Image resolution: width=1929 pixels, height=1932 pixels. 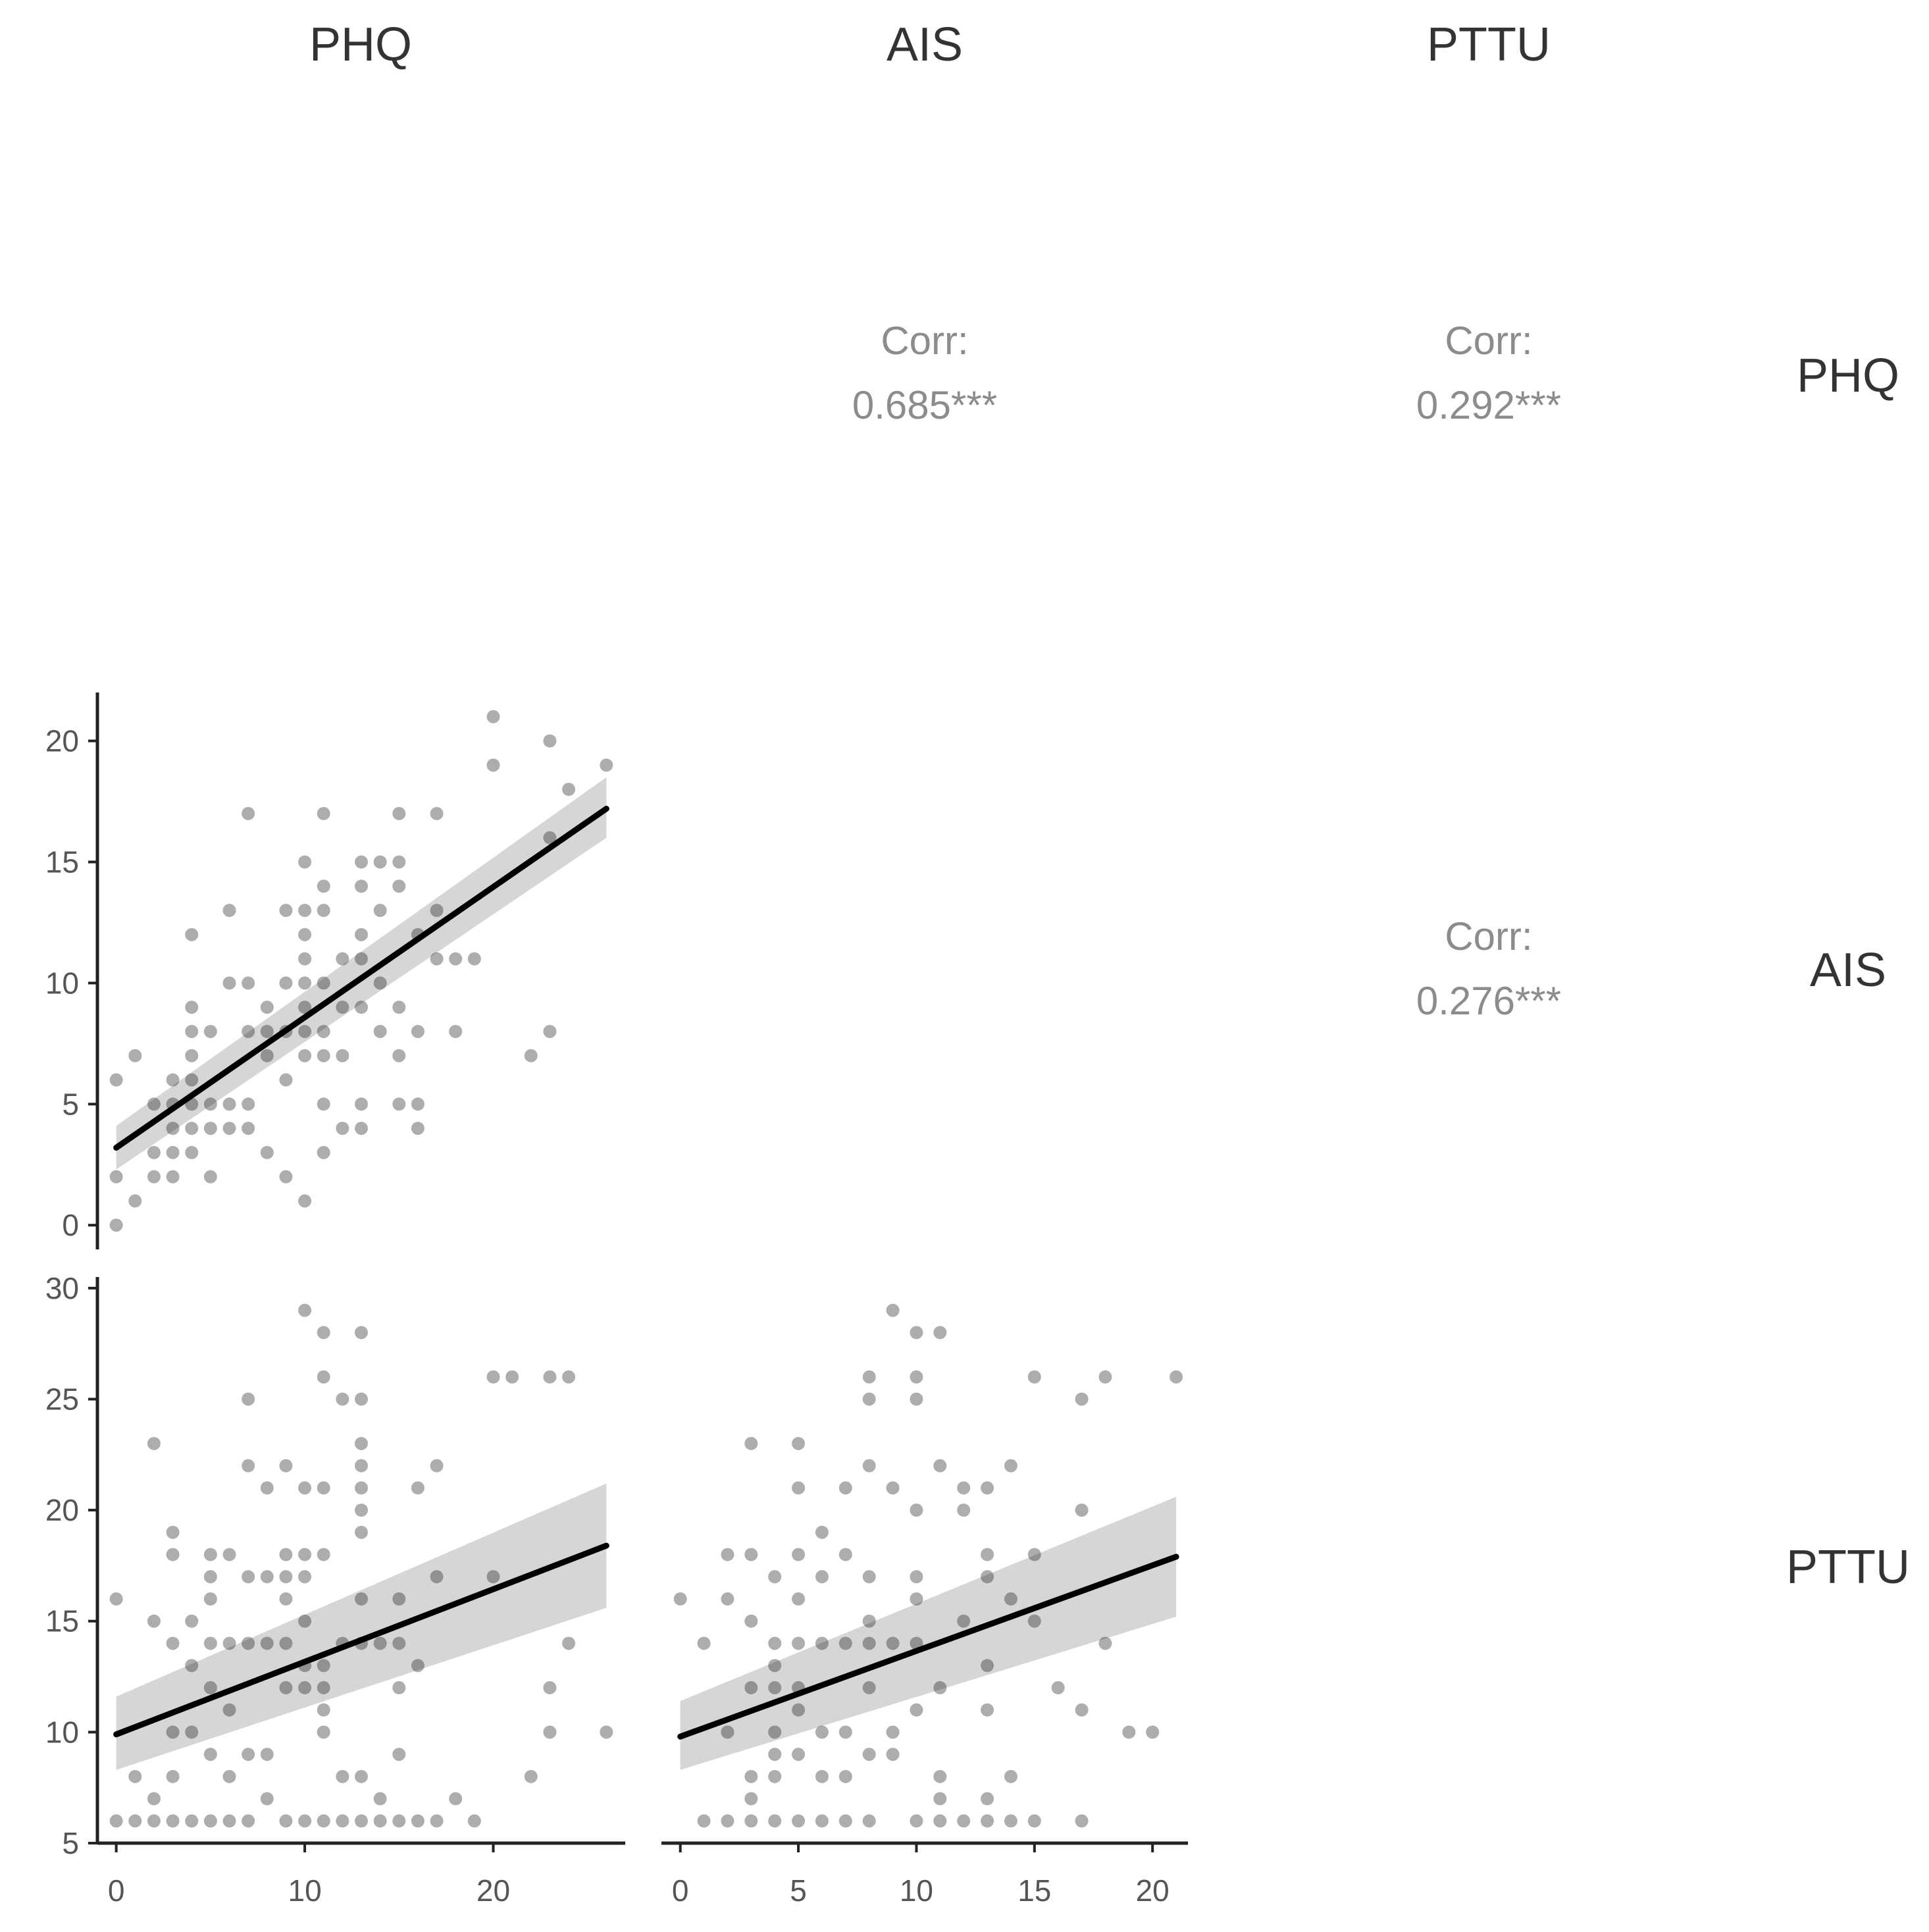 I want to click on column-header-ais: AIS, so click(x=925, y=44).